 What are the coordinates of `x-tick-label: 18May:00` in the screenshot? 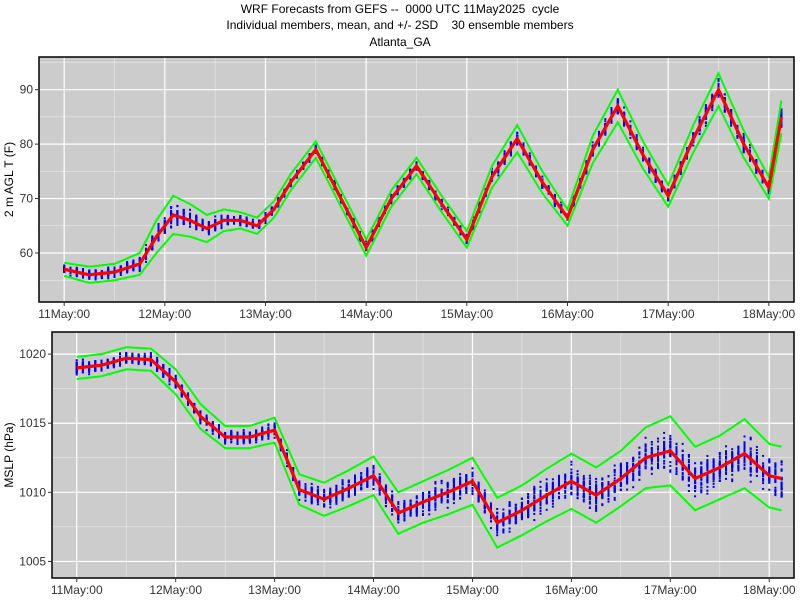 It's located at (768, 314).